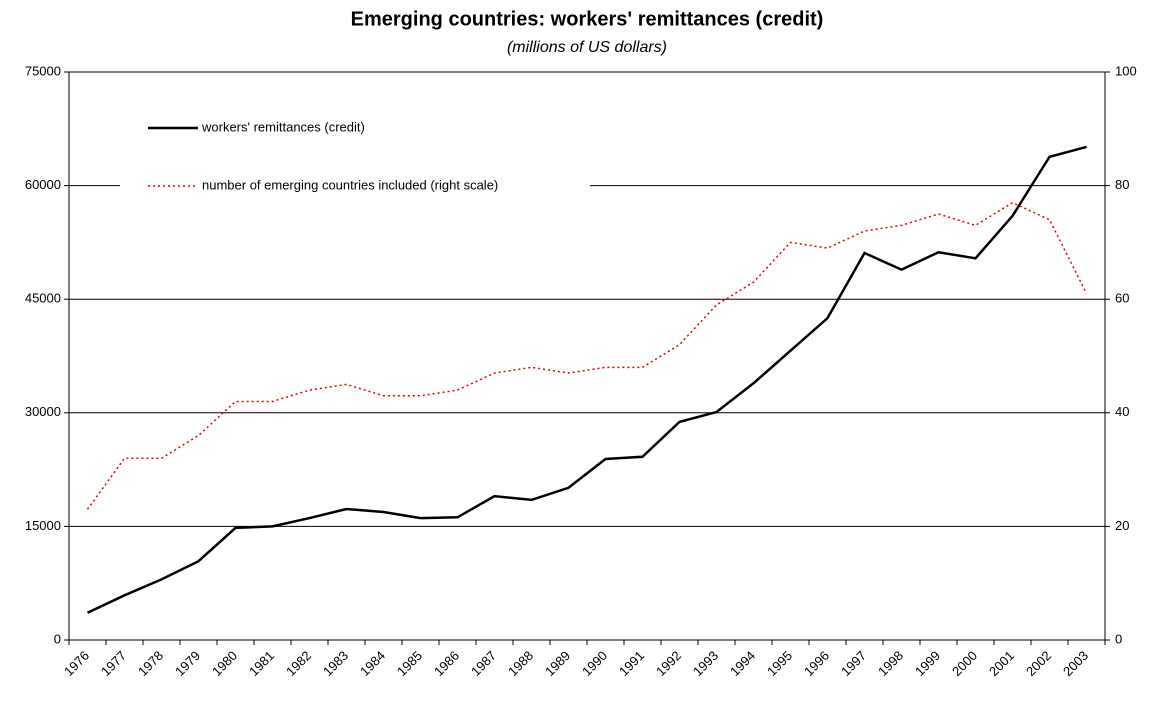 This screenshot has height=703, width=1158. Describe the element at coordinates (43, 70) in the screenshot. I see `y-tick-label: 75000` at that location.